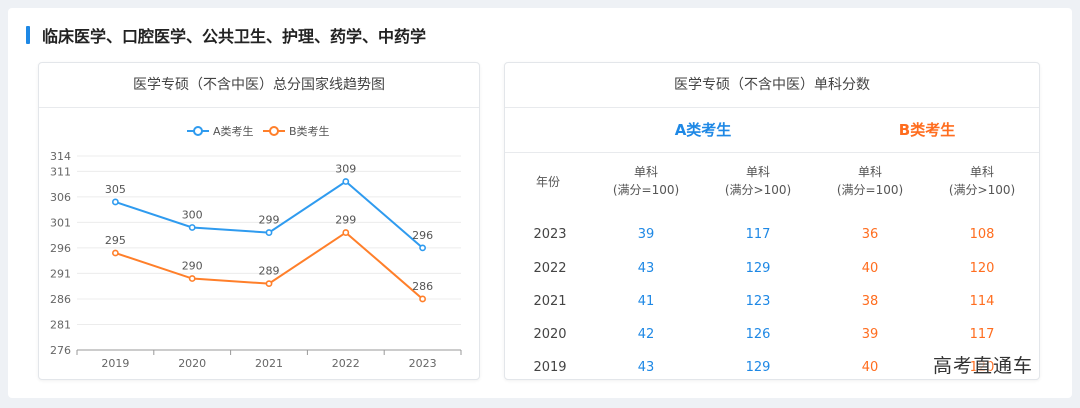 The height and width of the screenshot is (408, 1080). What do you see at coordinates (422, 286) in the screenshot?
I see `data-label: 286` at bounding box center [422, 286].